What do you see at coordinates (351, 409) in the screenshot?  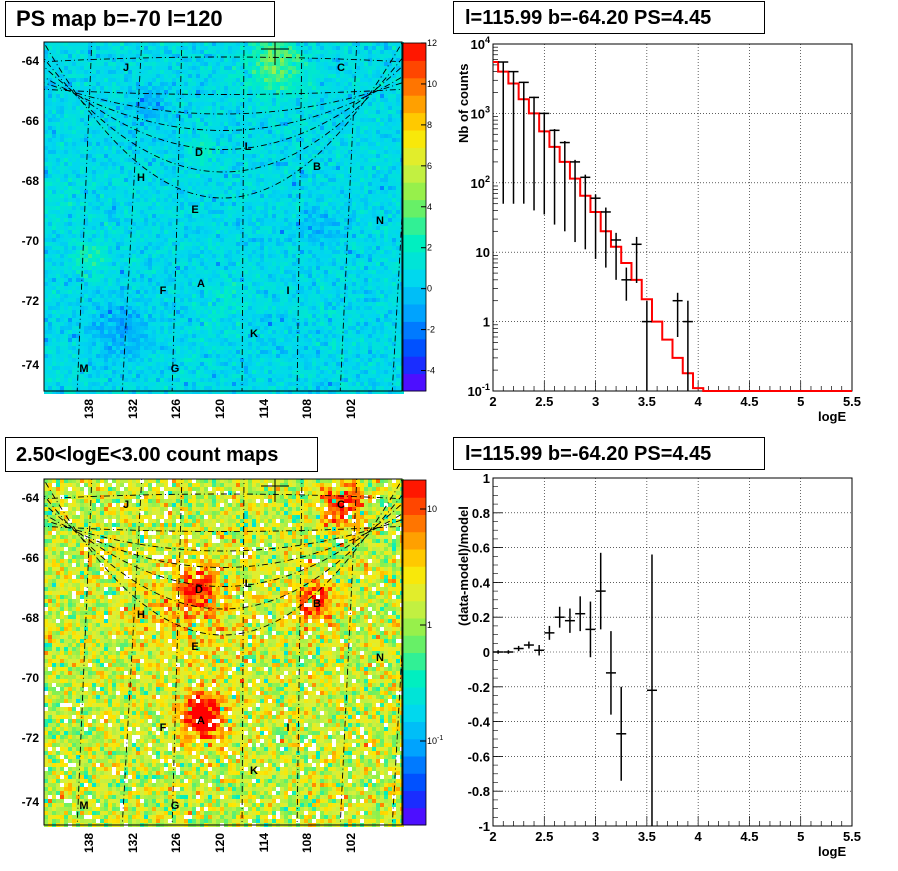 I see `map-x-tick-label: 102` at bounding box center [351, 409].